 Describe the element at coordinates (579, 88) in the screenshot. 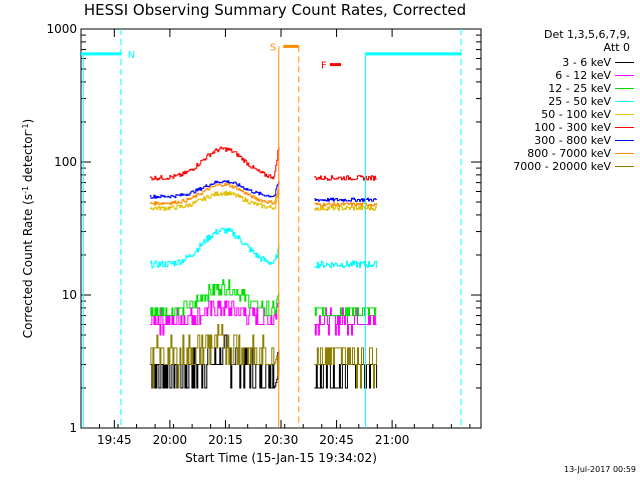

I see `legend-label: 12 - 25 keV` at that location.